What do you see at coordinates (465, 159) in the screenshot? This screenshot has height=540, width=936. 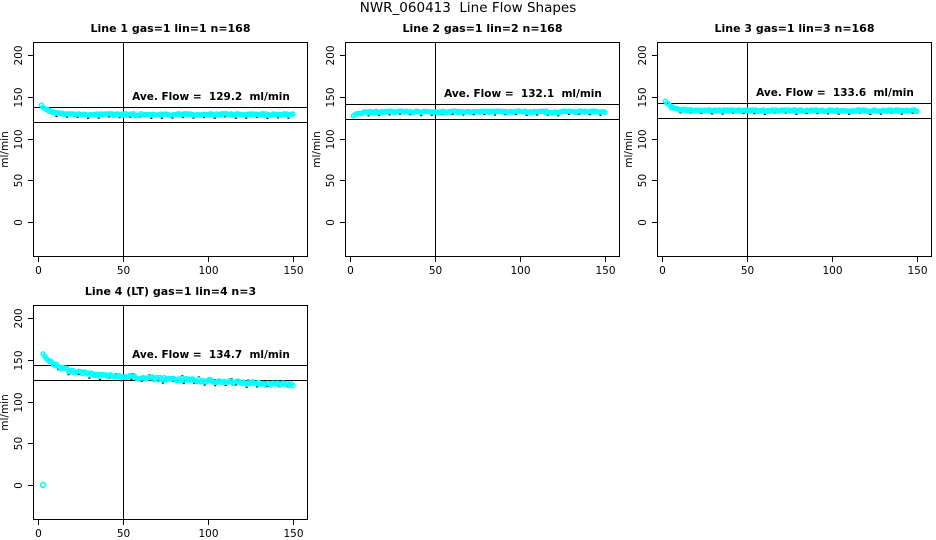 I see `plot-svg-line-2: 0 50 100 150 0 50 100 150 200 ml/min` at bounding box center [465, 159].